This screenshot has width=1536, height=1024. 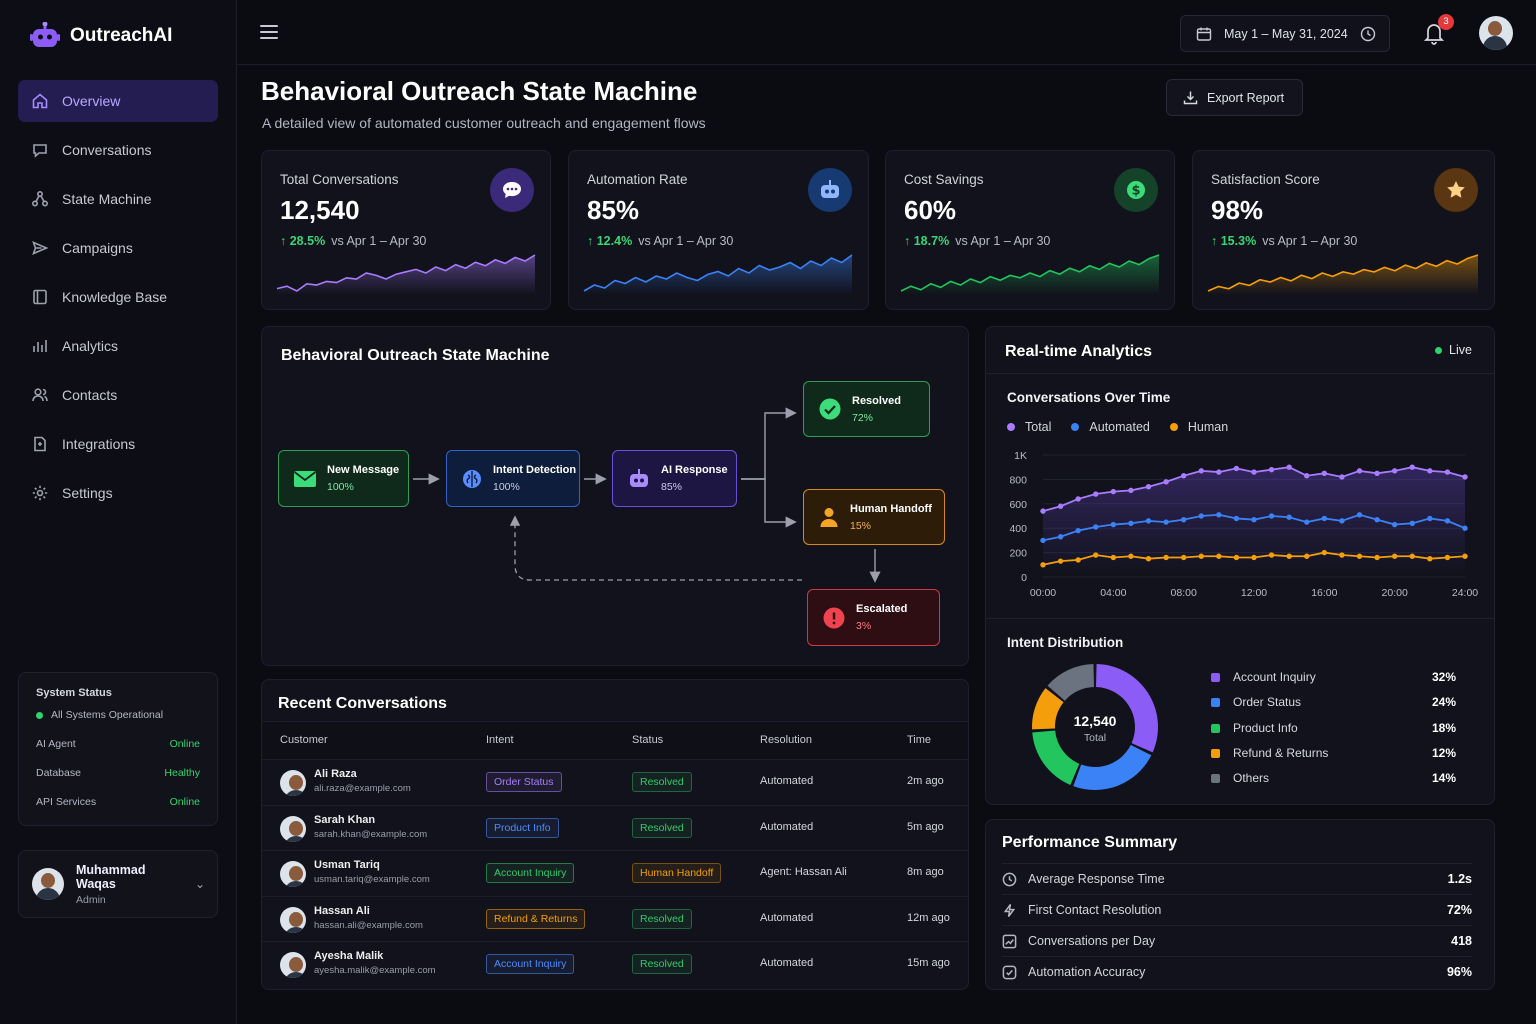 What do you see at coordinates (1254, 593) in the screenshot?
I see `x-tick-label: 12:00` at bounding box center [1254, 593].